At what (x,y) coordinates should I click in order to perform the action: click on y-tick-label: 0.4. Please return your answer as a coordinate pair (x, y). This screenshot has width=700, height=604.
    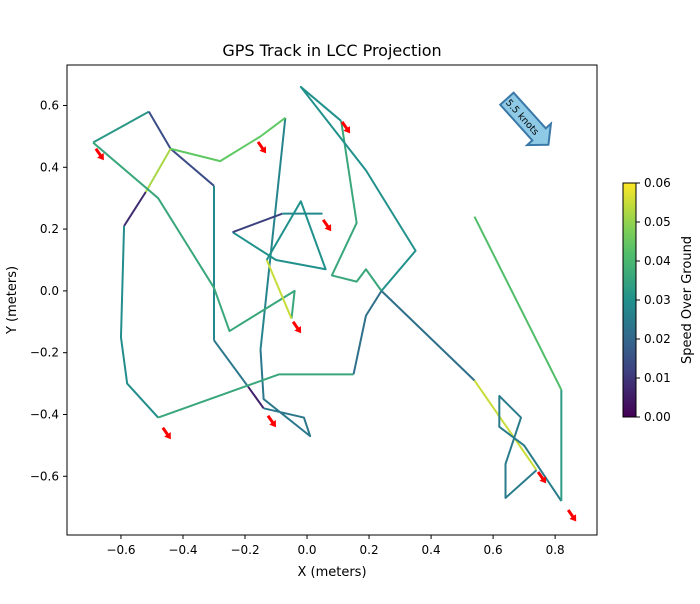
    Looking at the image, I should click on (49, 167).